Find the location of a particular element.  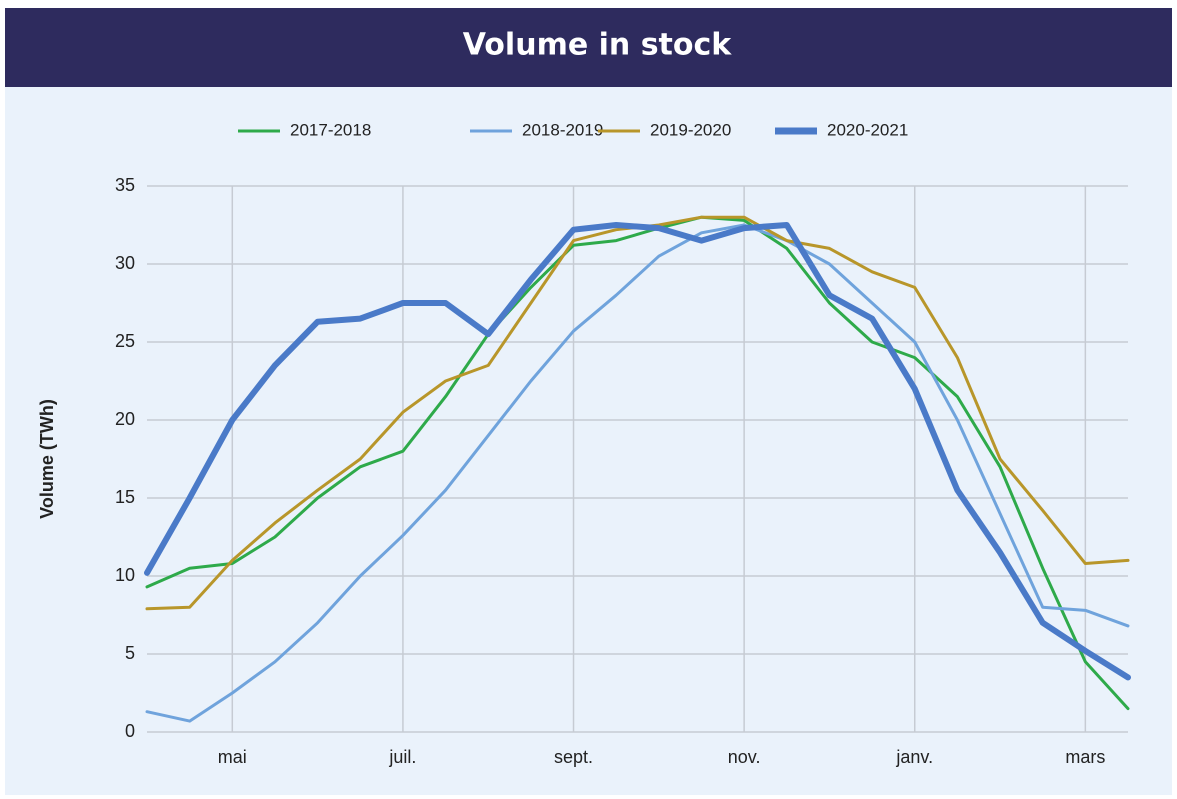

x-tick-label: juil. is located at coordinates (402, 757).